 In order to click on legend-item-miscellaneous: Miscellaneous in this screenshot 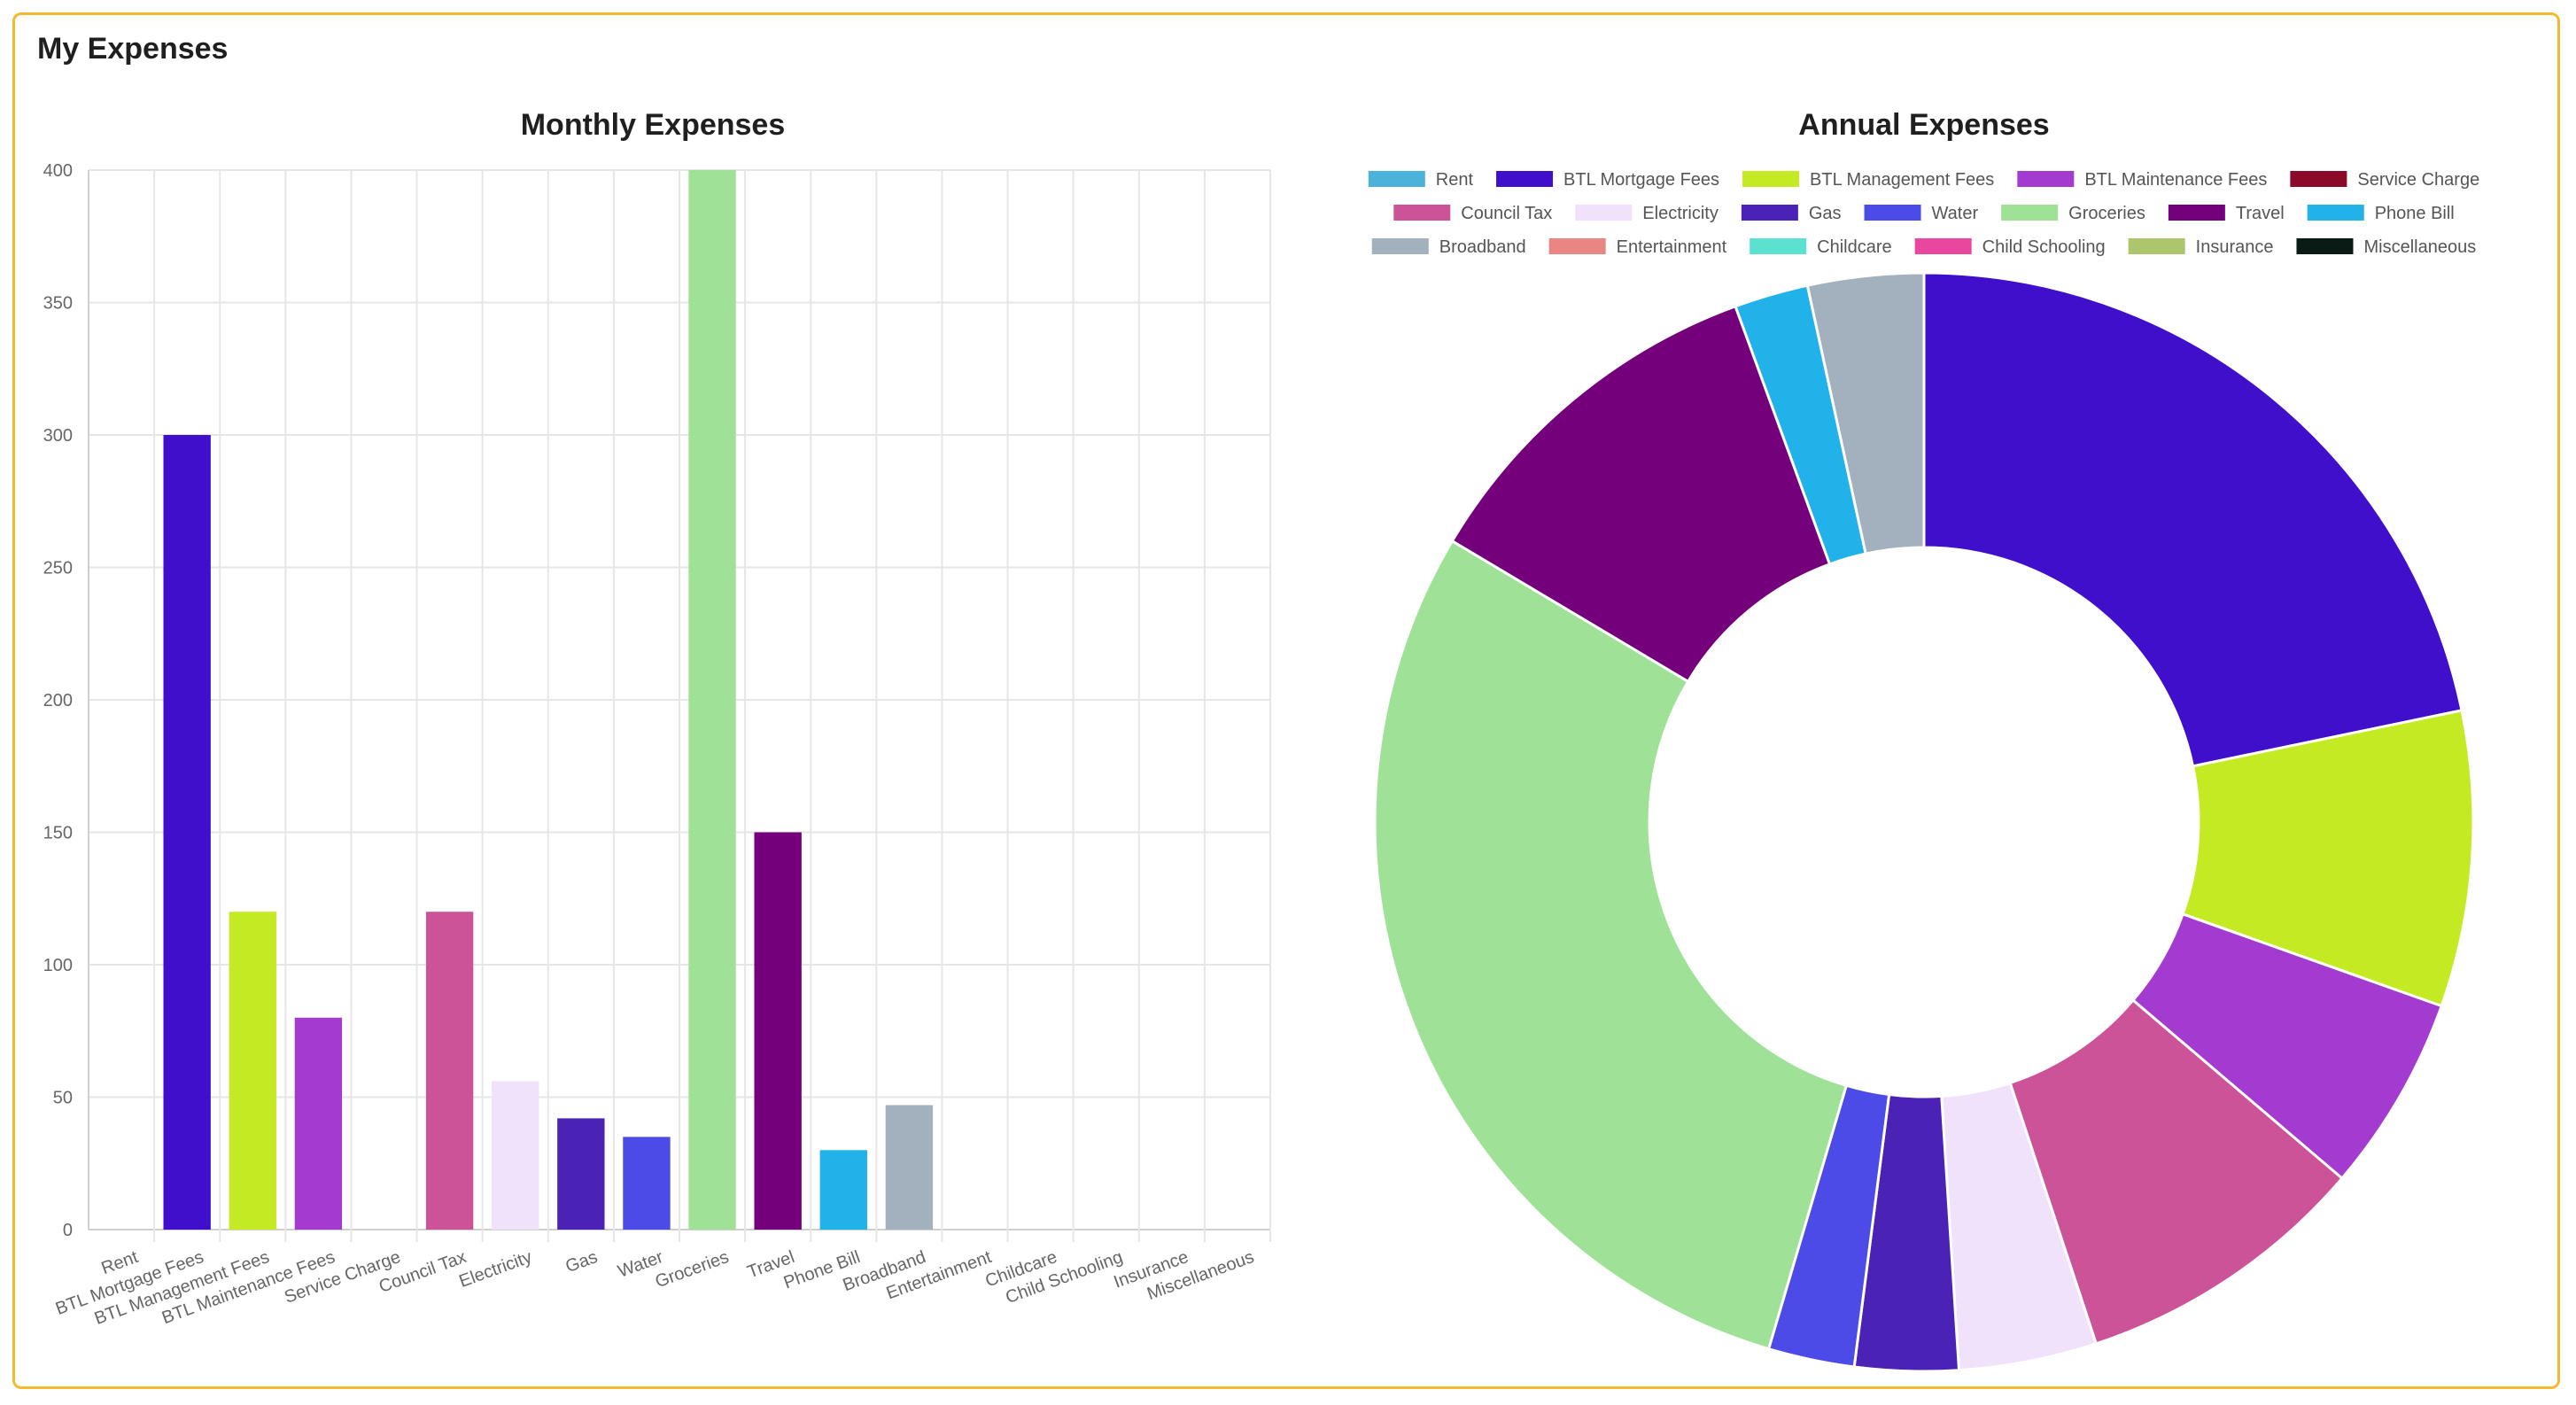, I will do `click(2386, 247)`.